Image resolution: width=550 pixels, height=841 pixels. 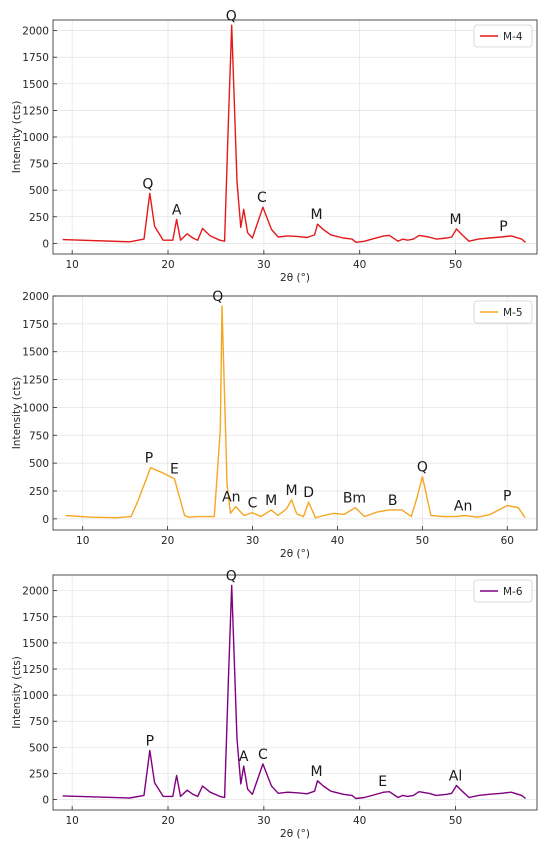 I want to click on peak-label: Al, so click(x=455, y=776).